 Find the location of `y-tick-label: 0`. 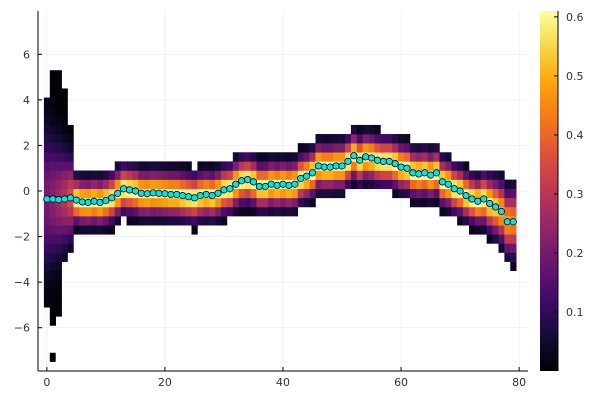

y-tick-label: 0 is located at coordinates (26, 191).